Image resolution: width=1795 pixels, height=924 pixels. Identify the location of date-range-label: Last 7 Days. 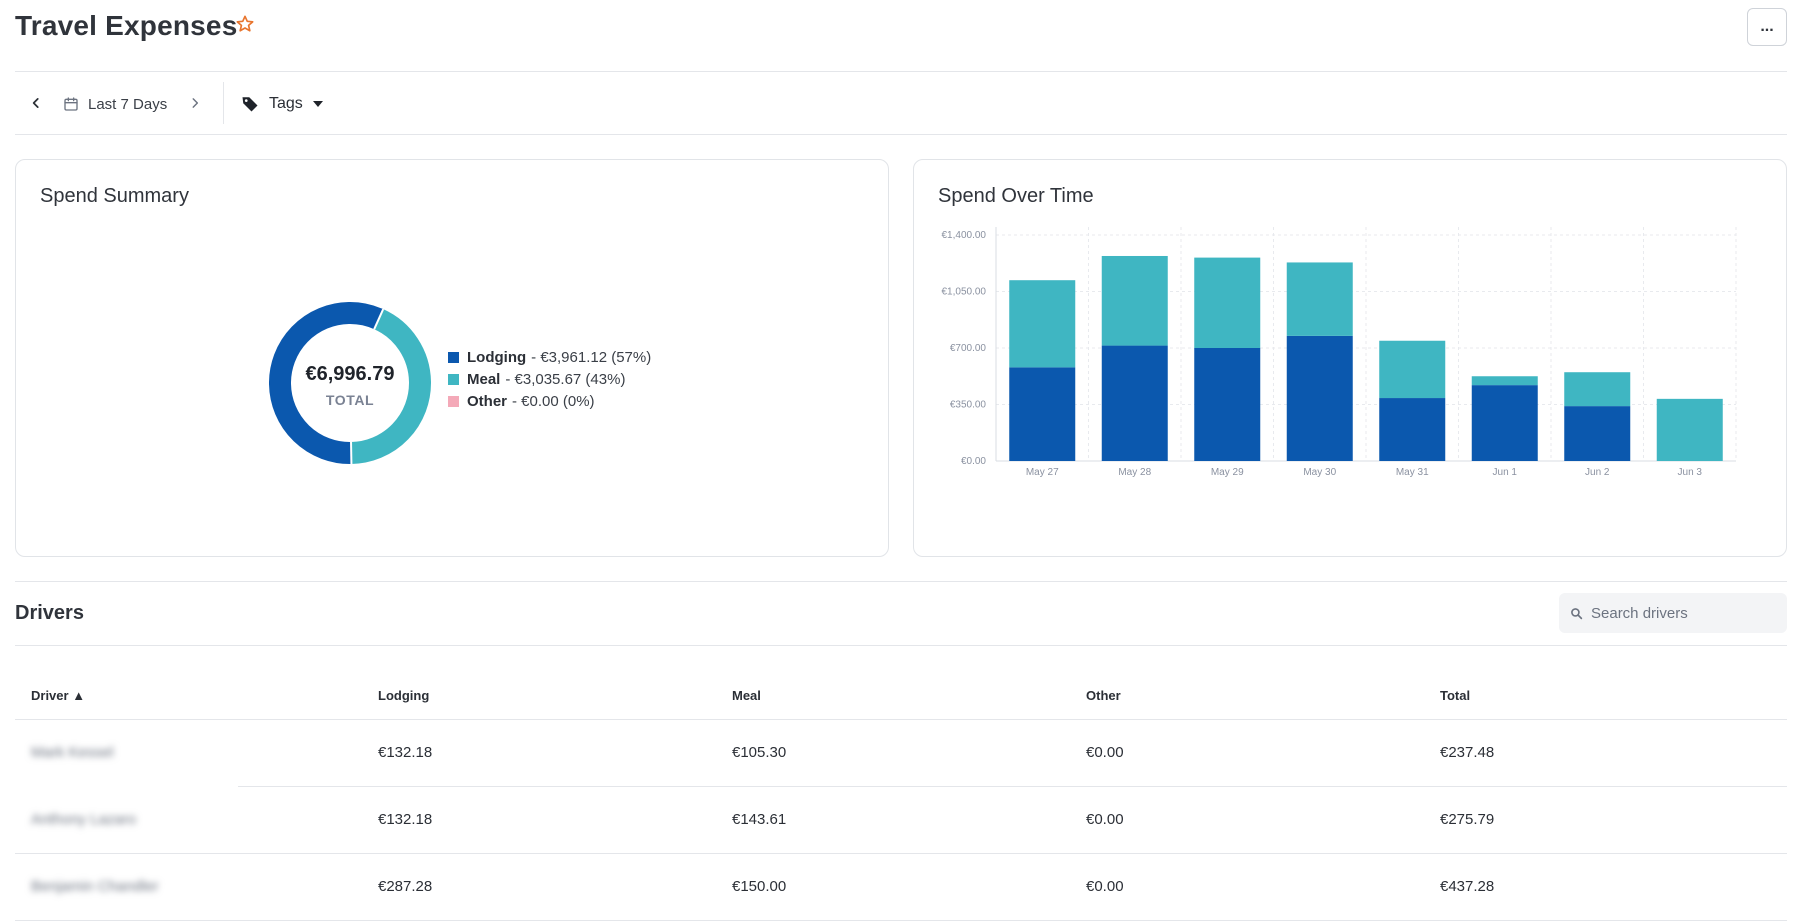
(128, 104).